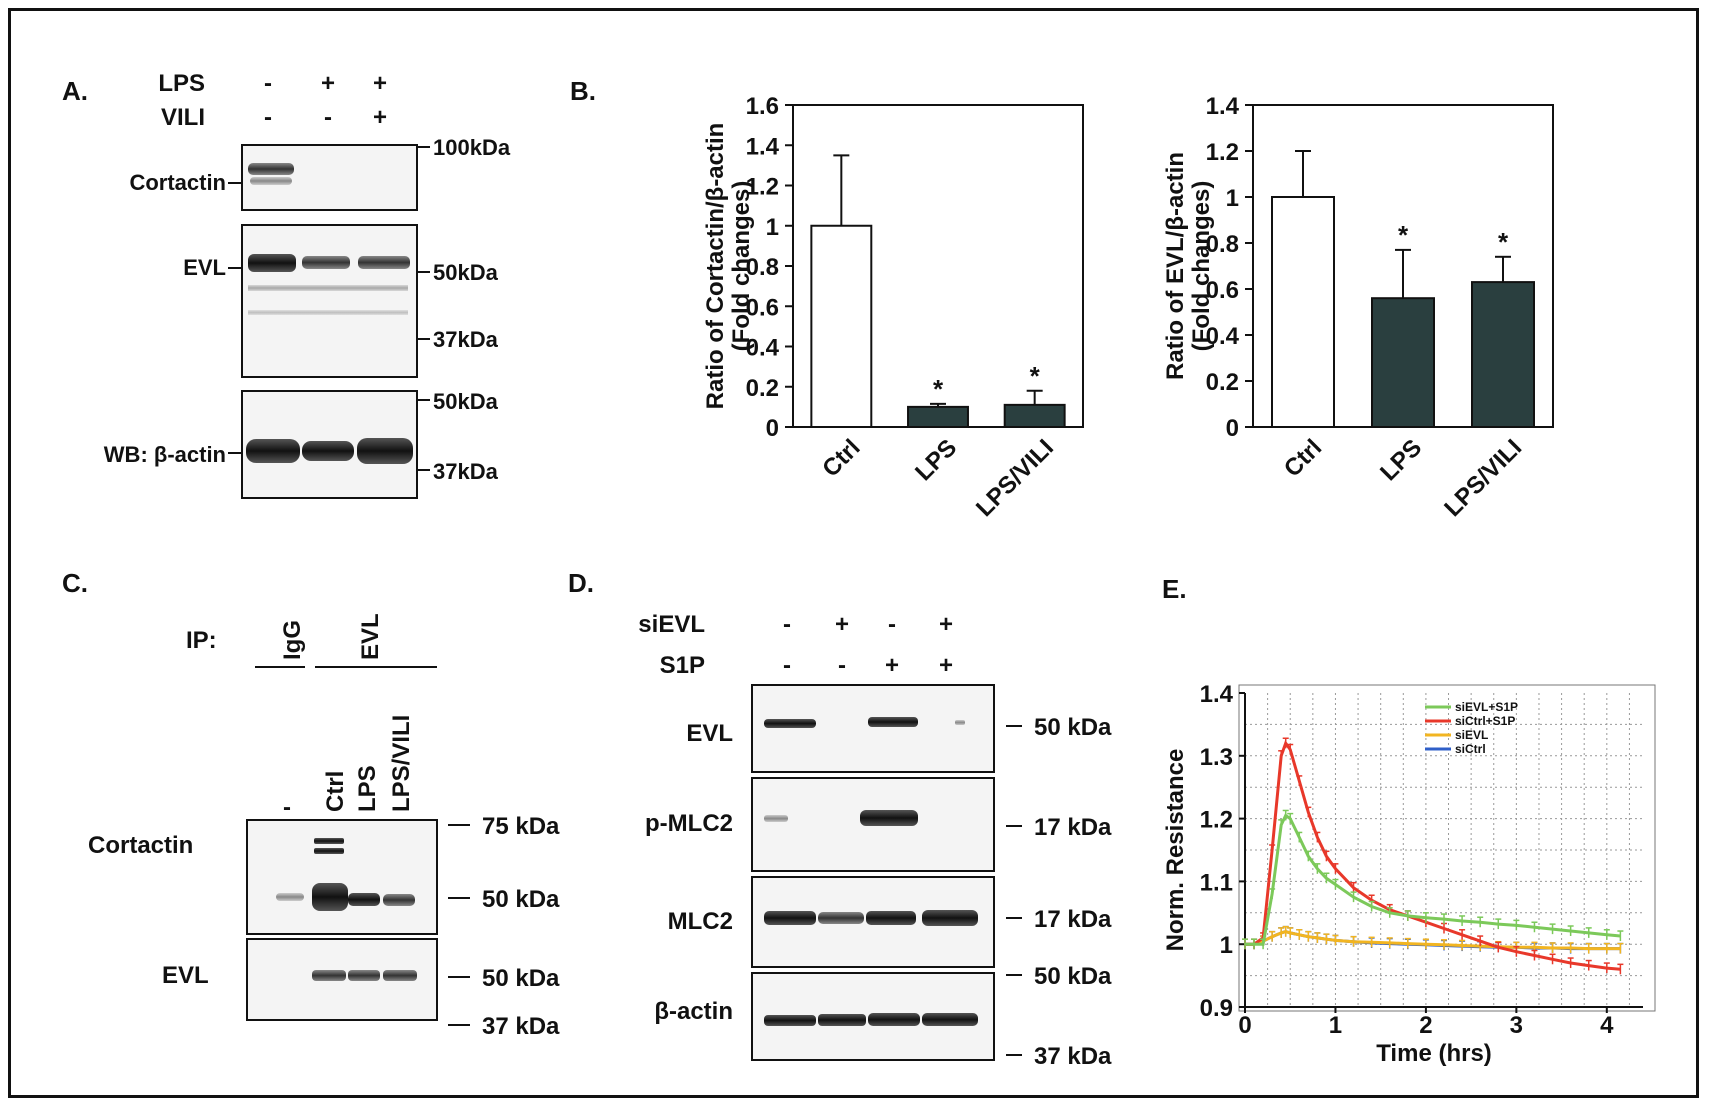 Image resolution: width=1711 pixels, height=1110 pixels. What do you see at coordinates (329, 301) in the screenshot?
I see `blot-a-evl` at bounding box center [329, 301].